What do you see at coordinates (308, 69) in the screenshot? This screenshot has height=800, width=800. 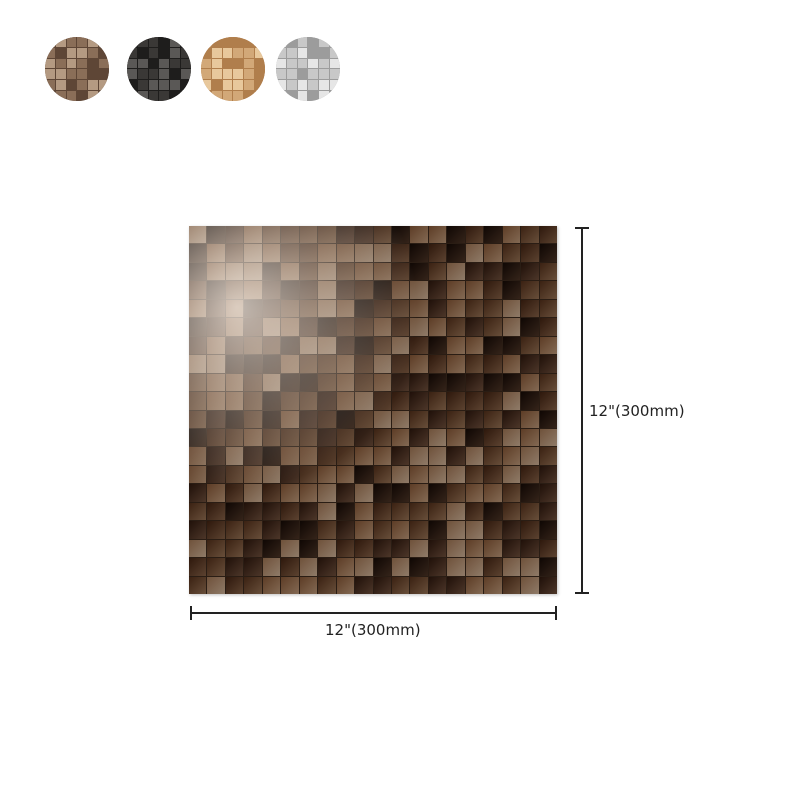 I see `color-swatch-silver` at bounding box center [308, 69].